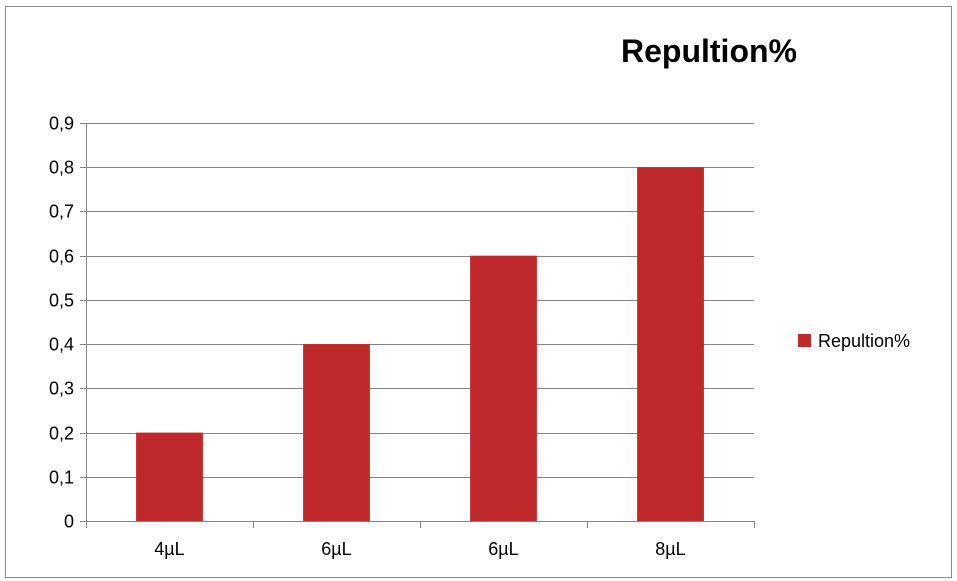 This screenshot has height=581, width=957. What do you see at coordinates (61, 168) in the screenshot?
I see `y-tick-label: 0,8` at bounding box center [61, 168].